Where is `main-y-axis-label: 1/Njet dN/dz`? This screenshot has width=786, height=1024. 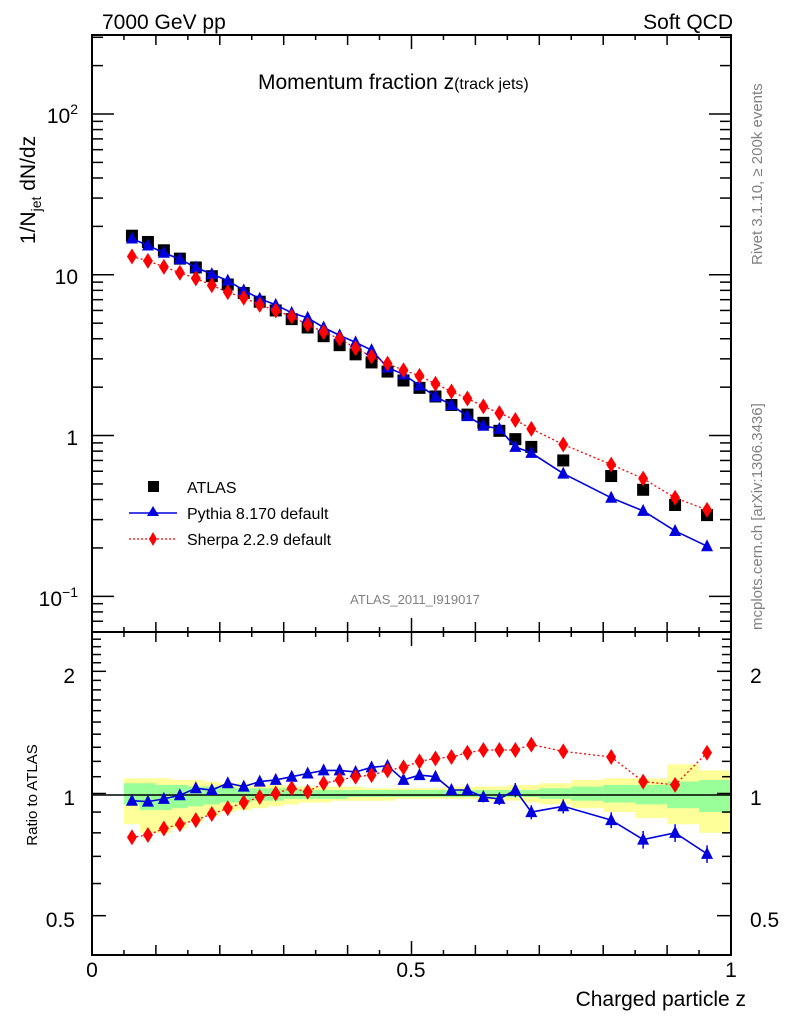
main-y-axis-label: 1/Njet dN/dz is located at coordinates (30, 190).